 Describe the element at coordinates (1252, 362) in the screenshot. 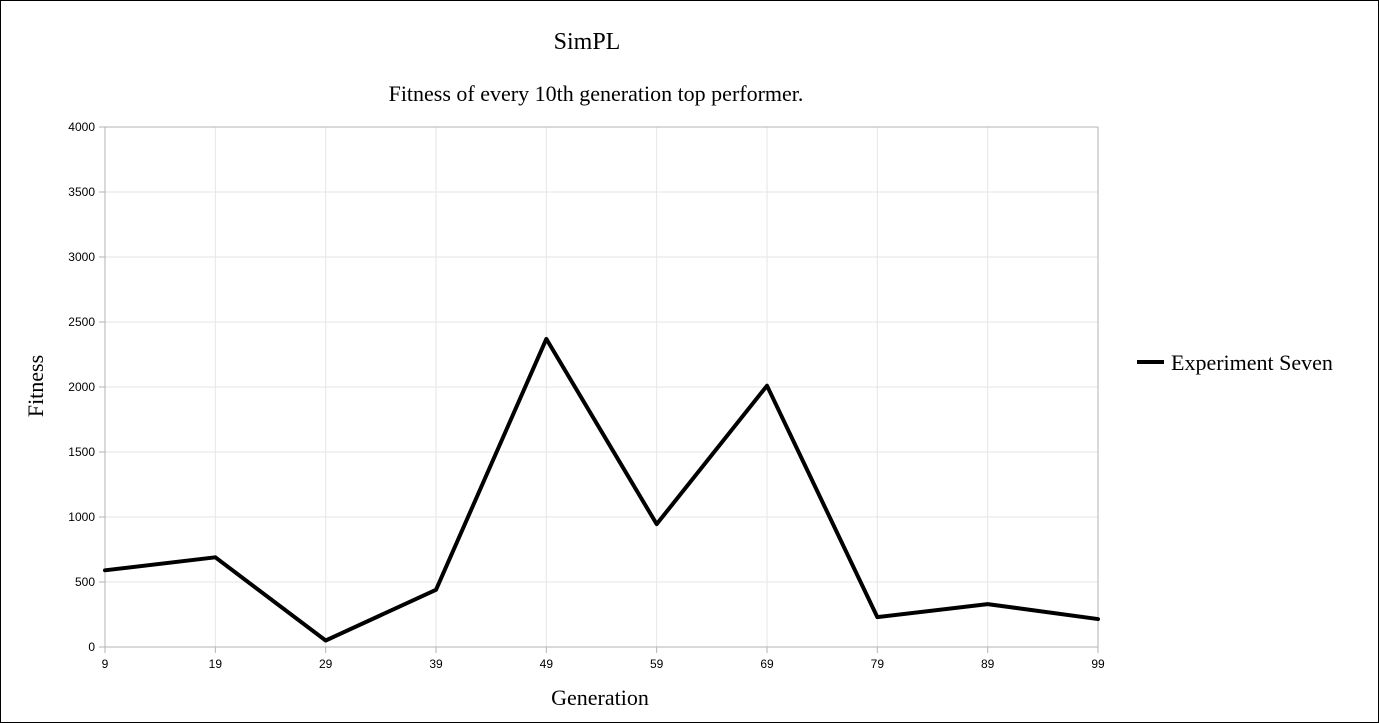

I see `legend-label: Experiment Seven` at that location.